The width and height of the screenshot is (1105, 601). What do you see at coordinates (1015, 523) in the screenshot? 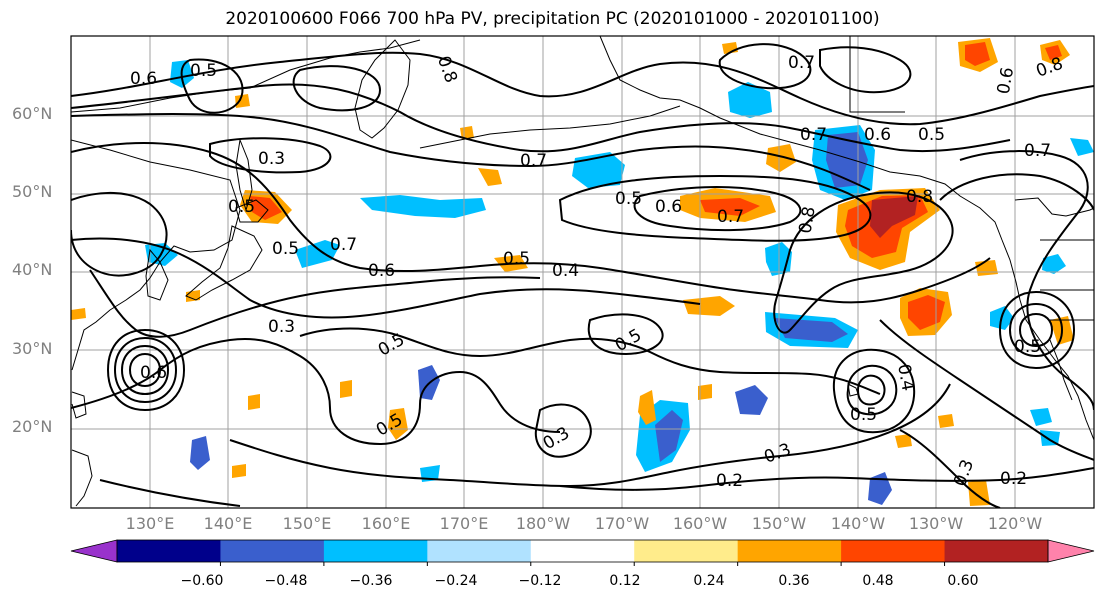
I see `lon-label: 120°W` at bounding box center [1015, 523].